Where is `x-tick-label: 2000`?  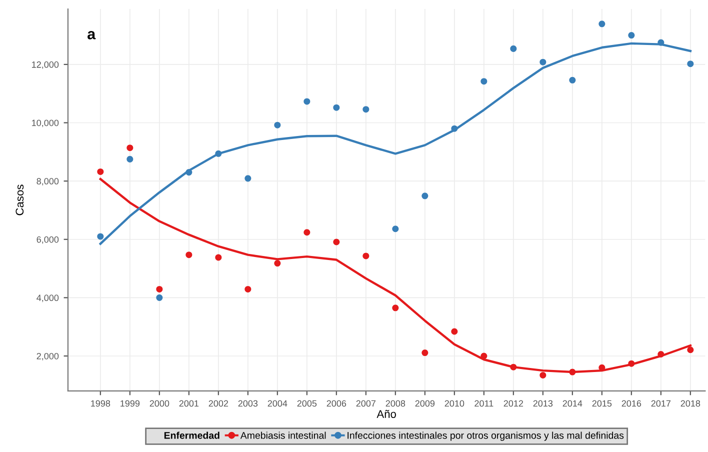
x-tick-label: 2000 is located at coordinates (160, 403).